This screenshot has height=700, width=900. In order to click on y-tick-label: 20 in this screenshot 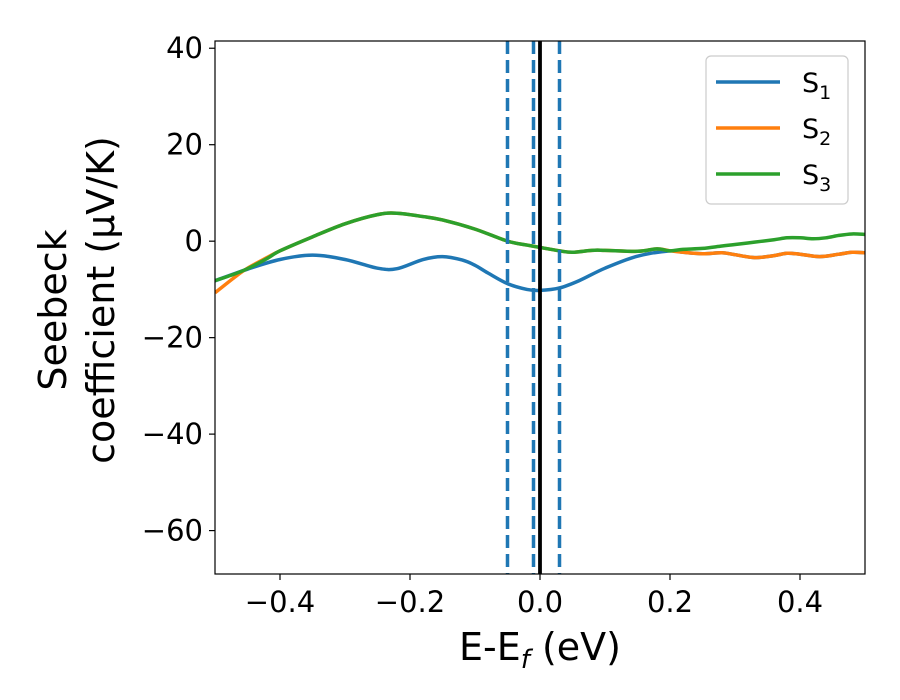, I will do `click(184, 145)`.